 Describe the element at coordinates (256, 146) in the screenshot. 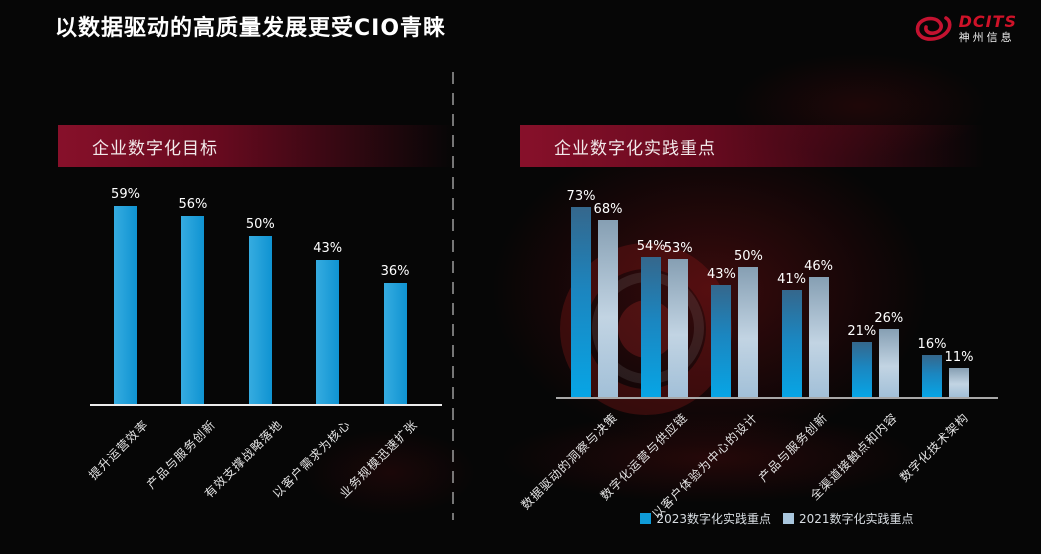

I see `left-chart-title-banner: 企业数字化目标` at that location.